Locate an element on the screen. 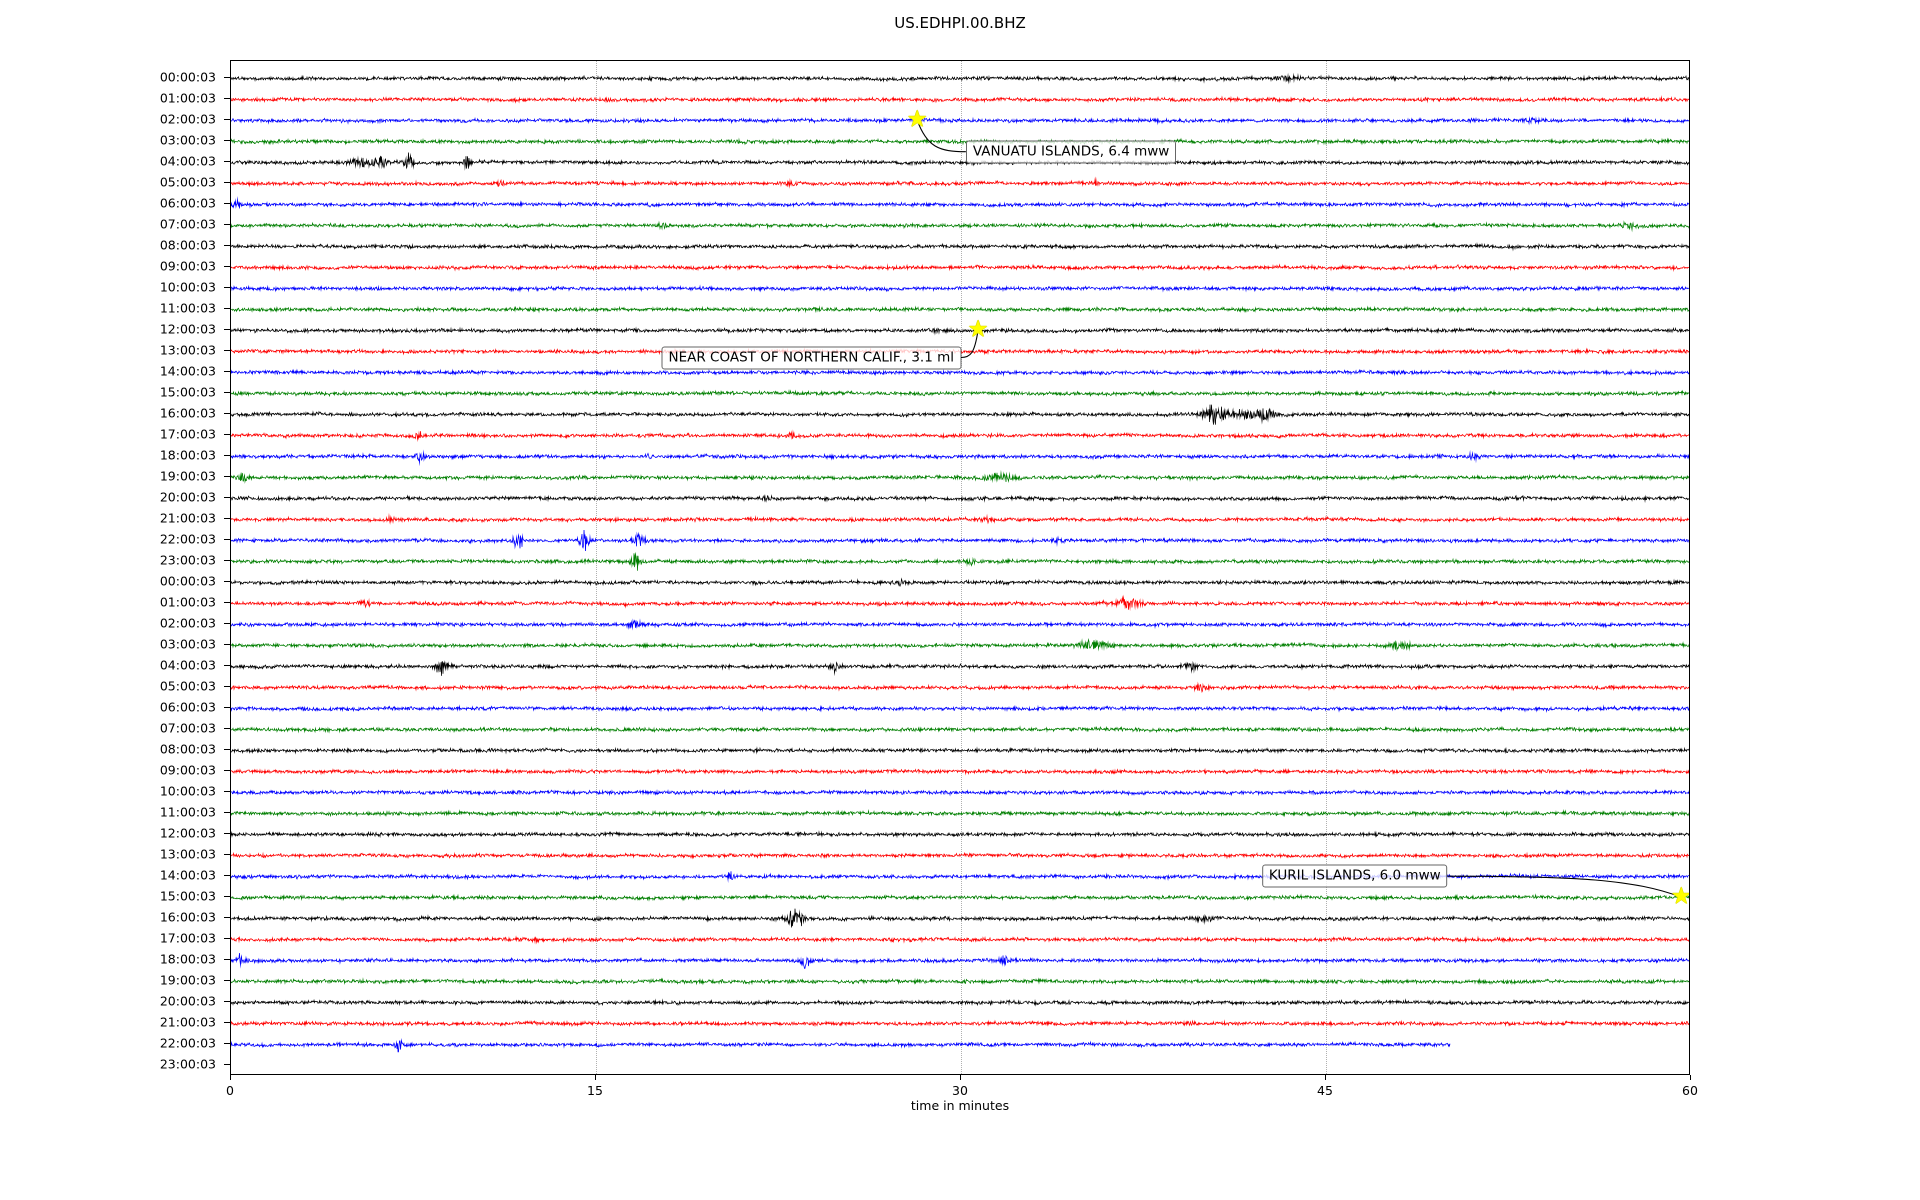 Image resolution: width=1920 pixels, height=1200 pixels. y-axis-tick-label: 15:00:03 is located at coordinates (187, 896).